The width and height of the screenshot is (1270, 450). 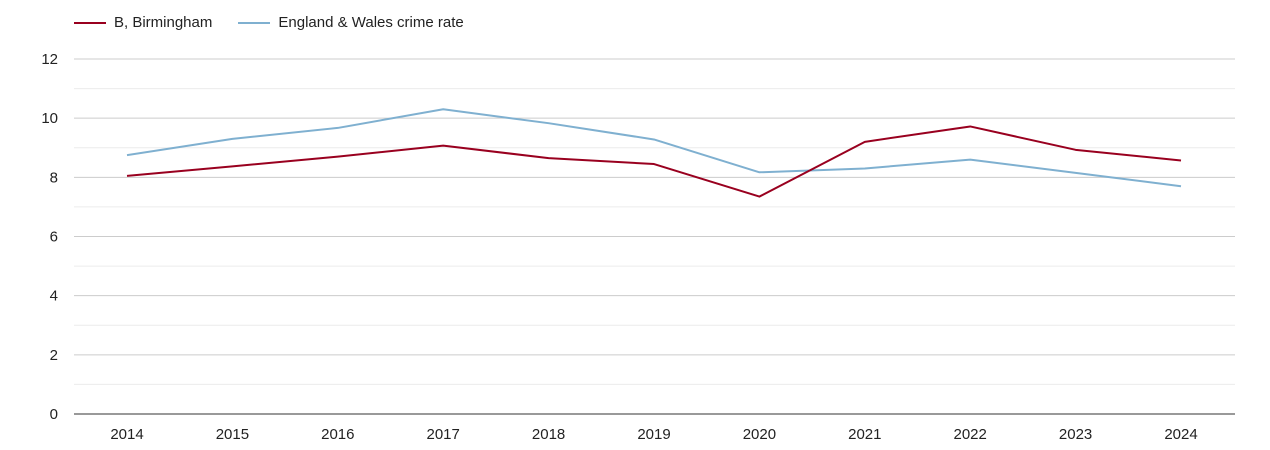 I want to click on x-tick-label: 2017, so click(x=443, y=434).